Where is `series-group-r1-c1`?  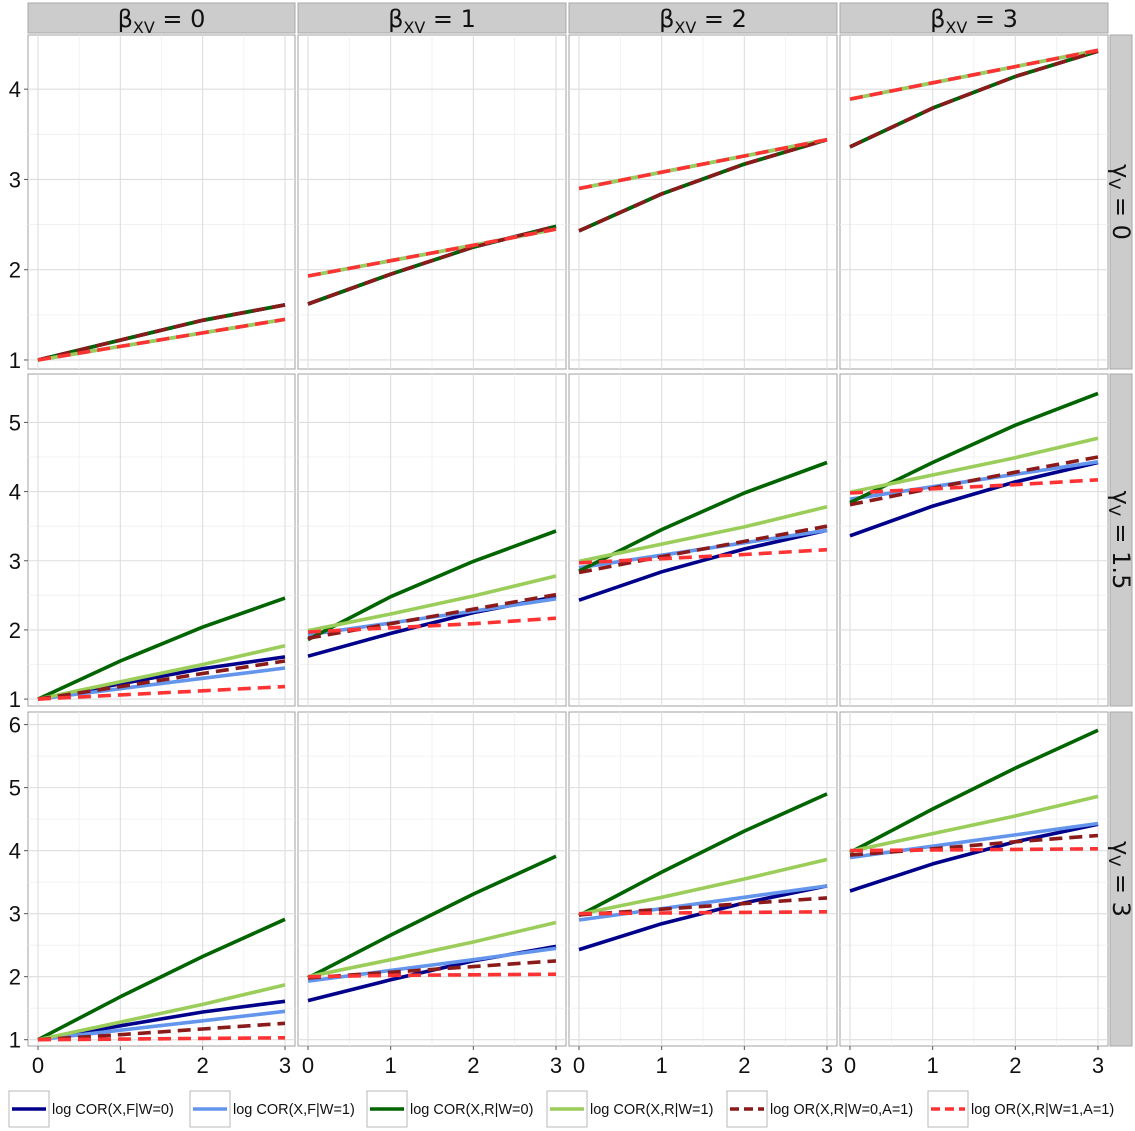 series-group-r1-c1 is located at coordinates (432, 593).